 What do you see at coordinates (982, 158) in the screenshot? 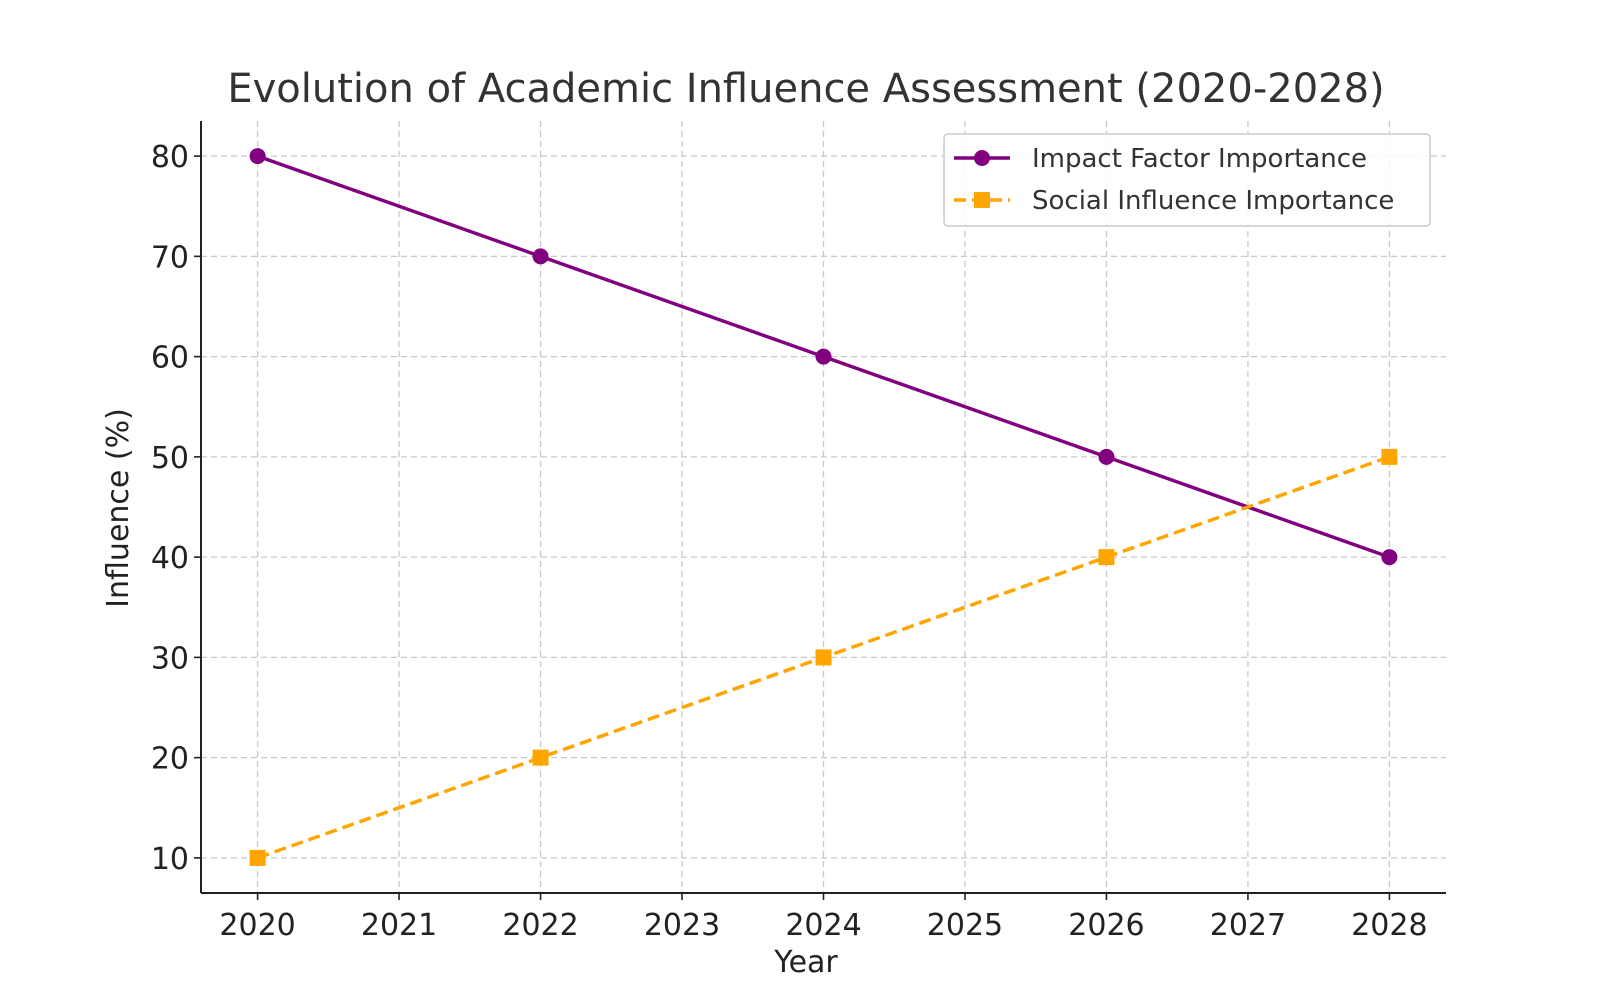
I see `legend-marker-impact` at bounding box center [982, 158].